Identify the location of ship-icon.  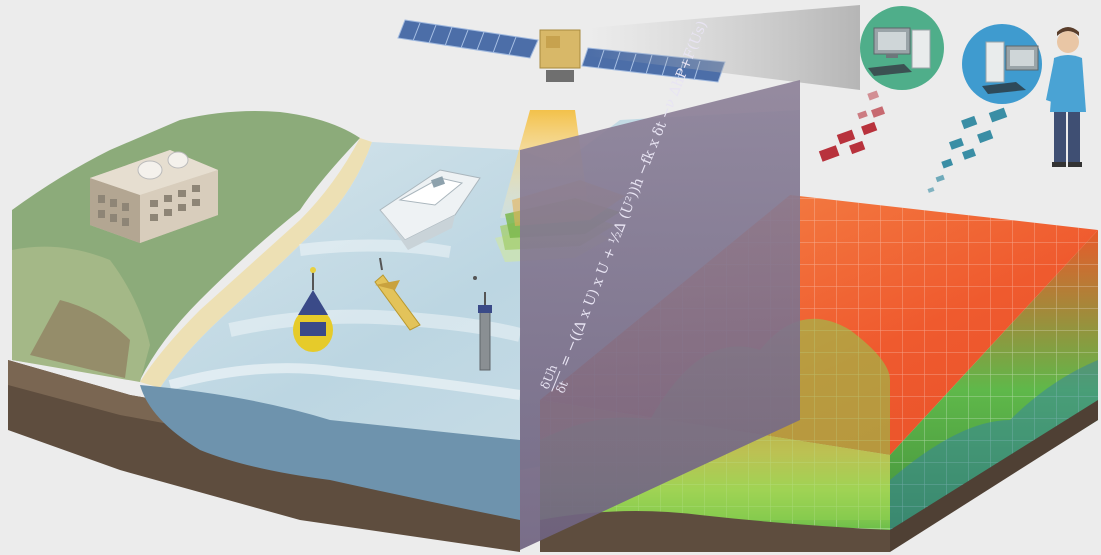
(430, 209).